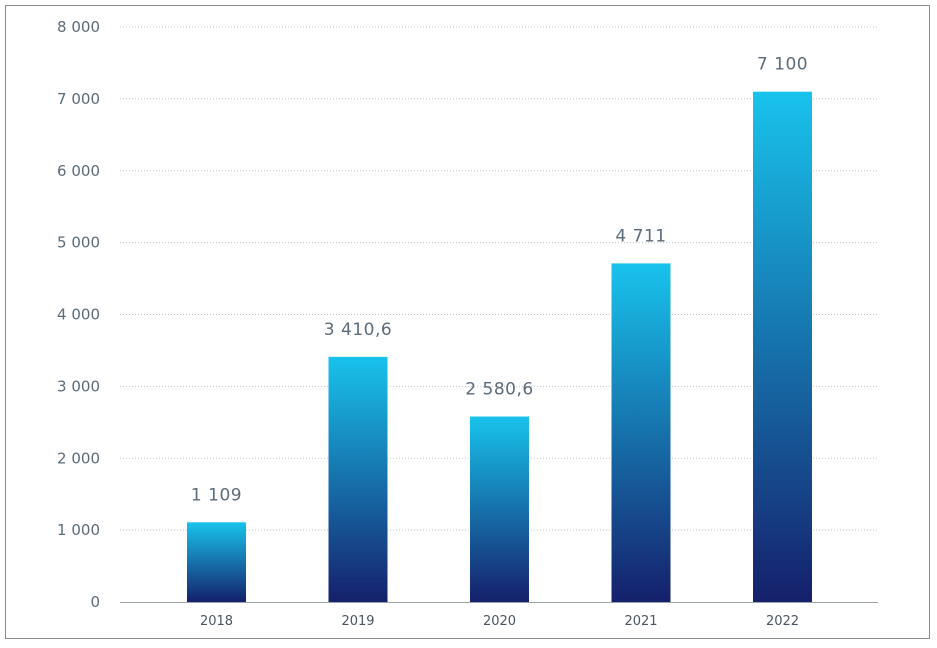 This screenshot has width=937, height=648. I want to click on x-tick-label-2020: 2020, so click(499, 621).